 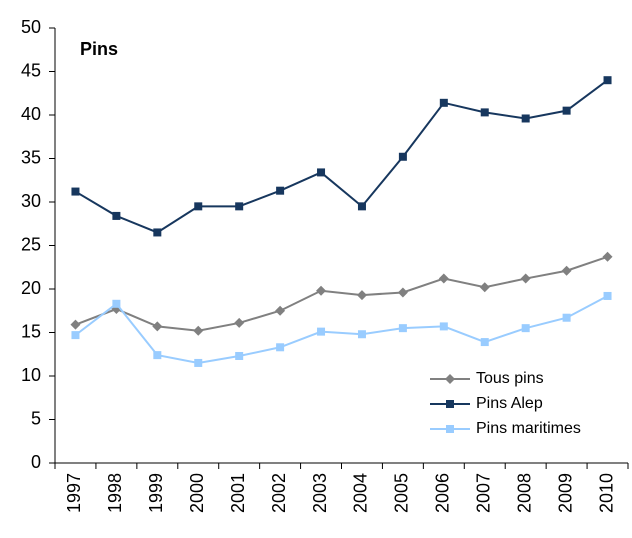 I want to click on legend-label: Tous pins, so click(x=510, y=378).